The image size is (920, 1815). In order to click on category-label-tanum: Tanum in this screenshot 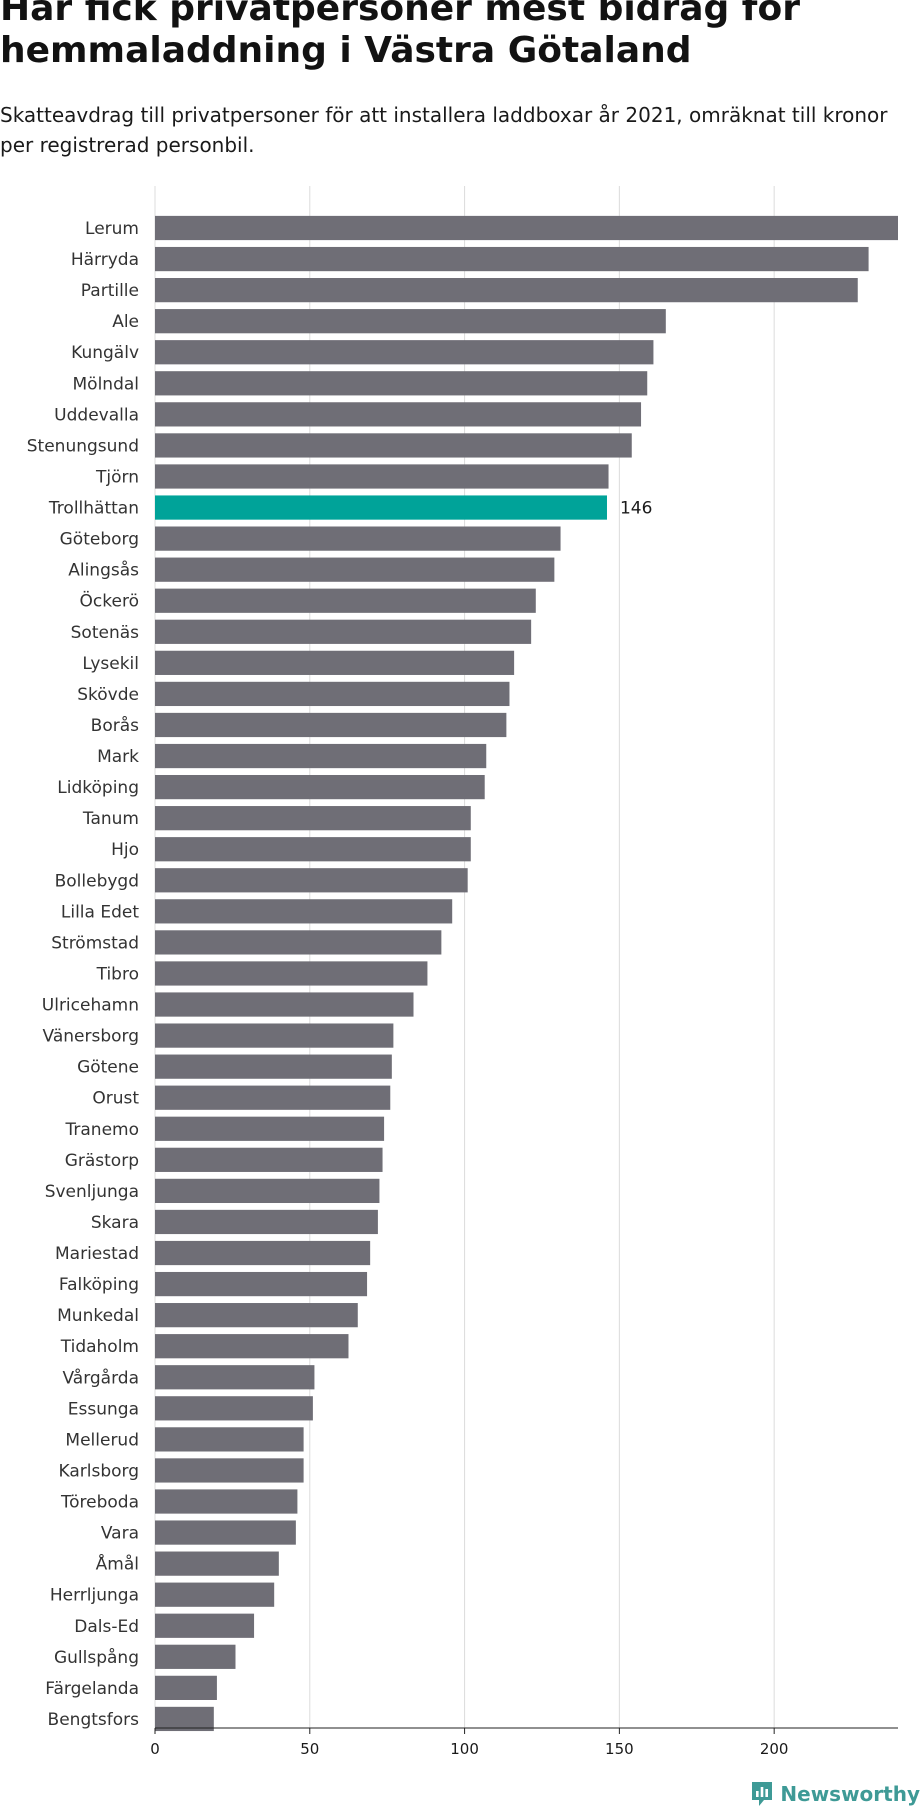, I will do `click(110, 819)`.